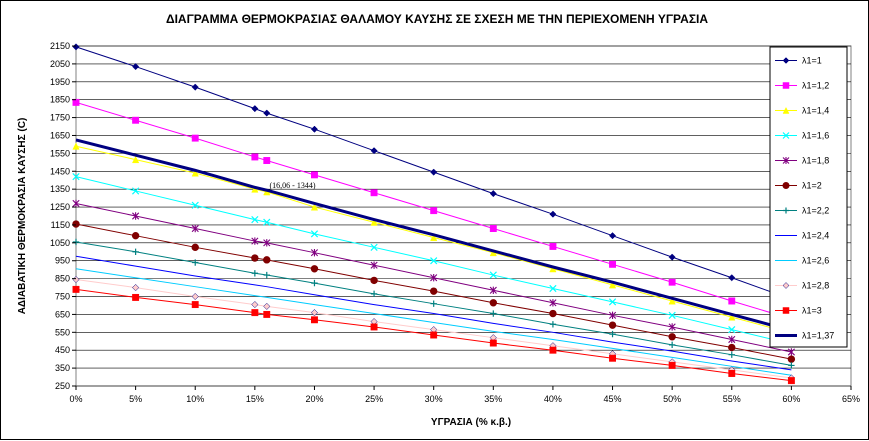 Image resolution: width=869 pixels, height=441 pixels. I want to click on legend-box, so click(808, 197).